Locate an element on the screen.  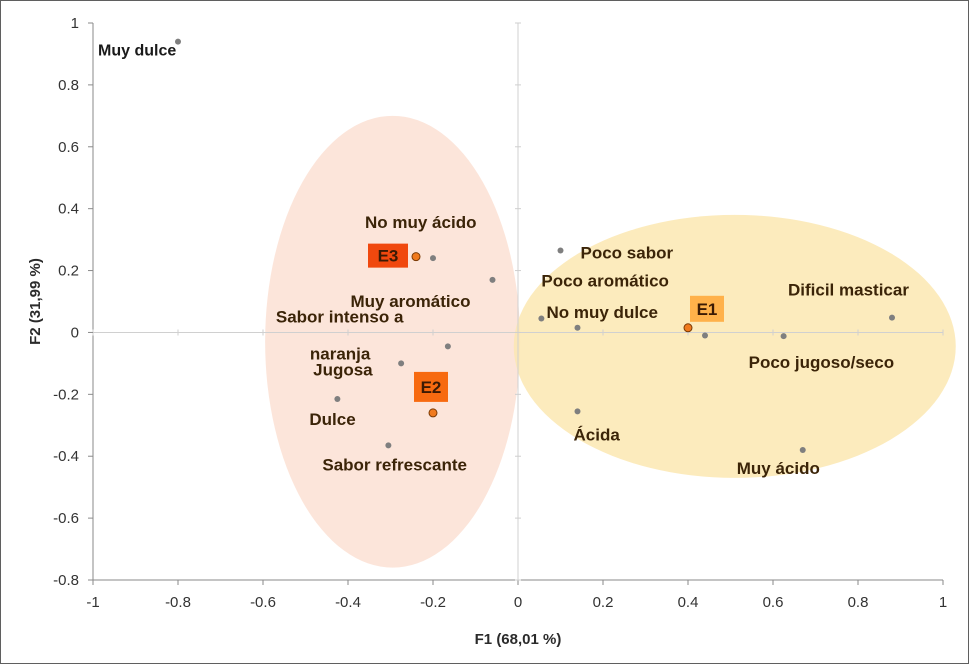
x-tick-label: -0.2 is located at coordinates (433, 602).